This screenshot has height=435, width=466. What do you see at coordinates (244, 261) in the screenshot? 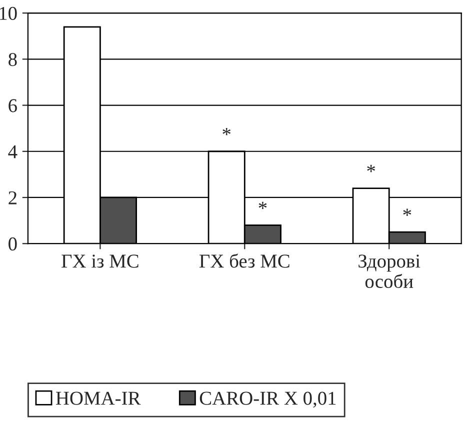
I see `x-tick-label: ГХ без МС` at bounding box center [244, 261].